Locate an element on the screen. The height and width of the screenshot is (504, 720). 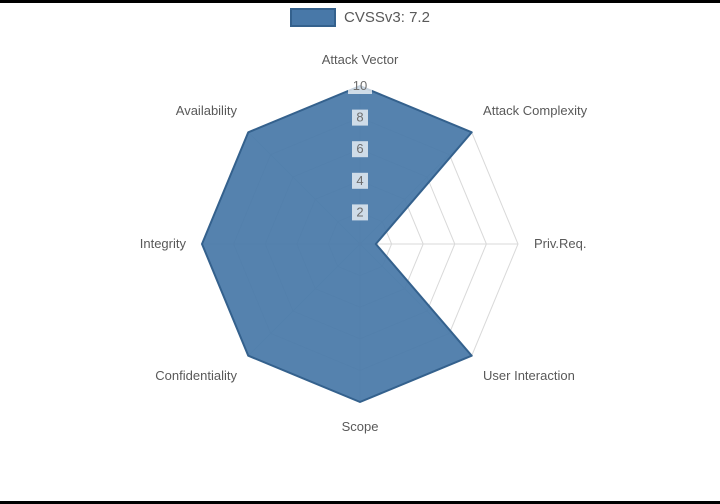
axis-label: User Interaction is located at coordinates (529, 375).